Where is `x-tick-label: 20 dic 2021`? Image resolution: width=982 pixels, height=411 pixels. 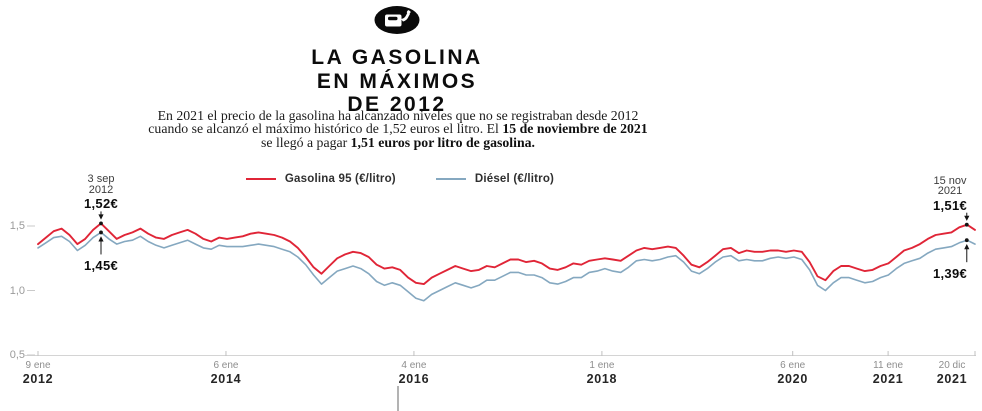
x-tick-label: 20 dic 2021 is located at coordinates (949, 373).